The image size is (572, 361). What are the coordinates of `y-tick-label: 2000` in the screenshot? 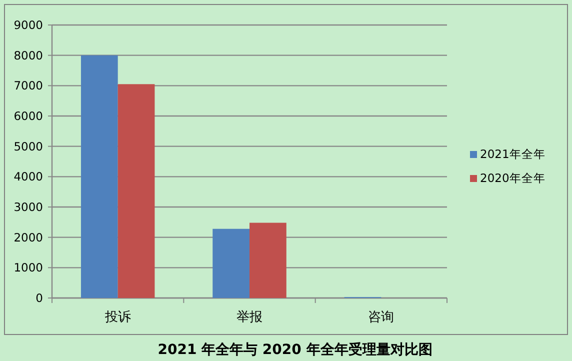 It's located at (28, 237).